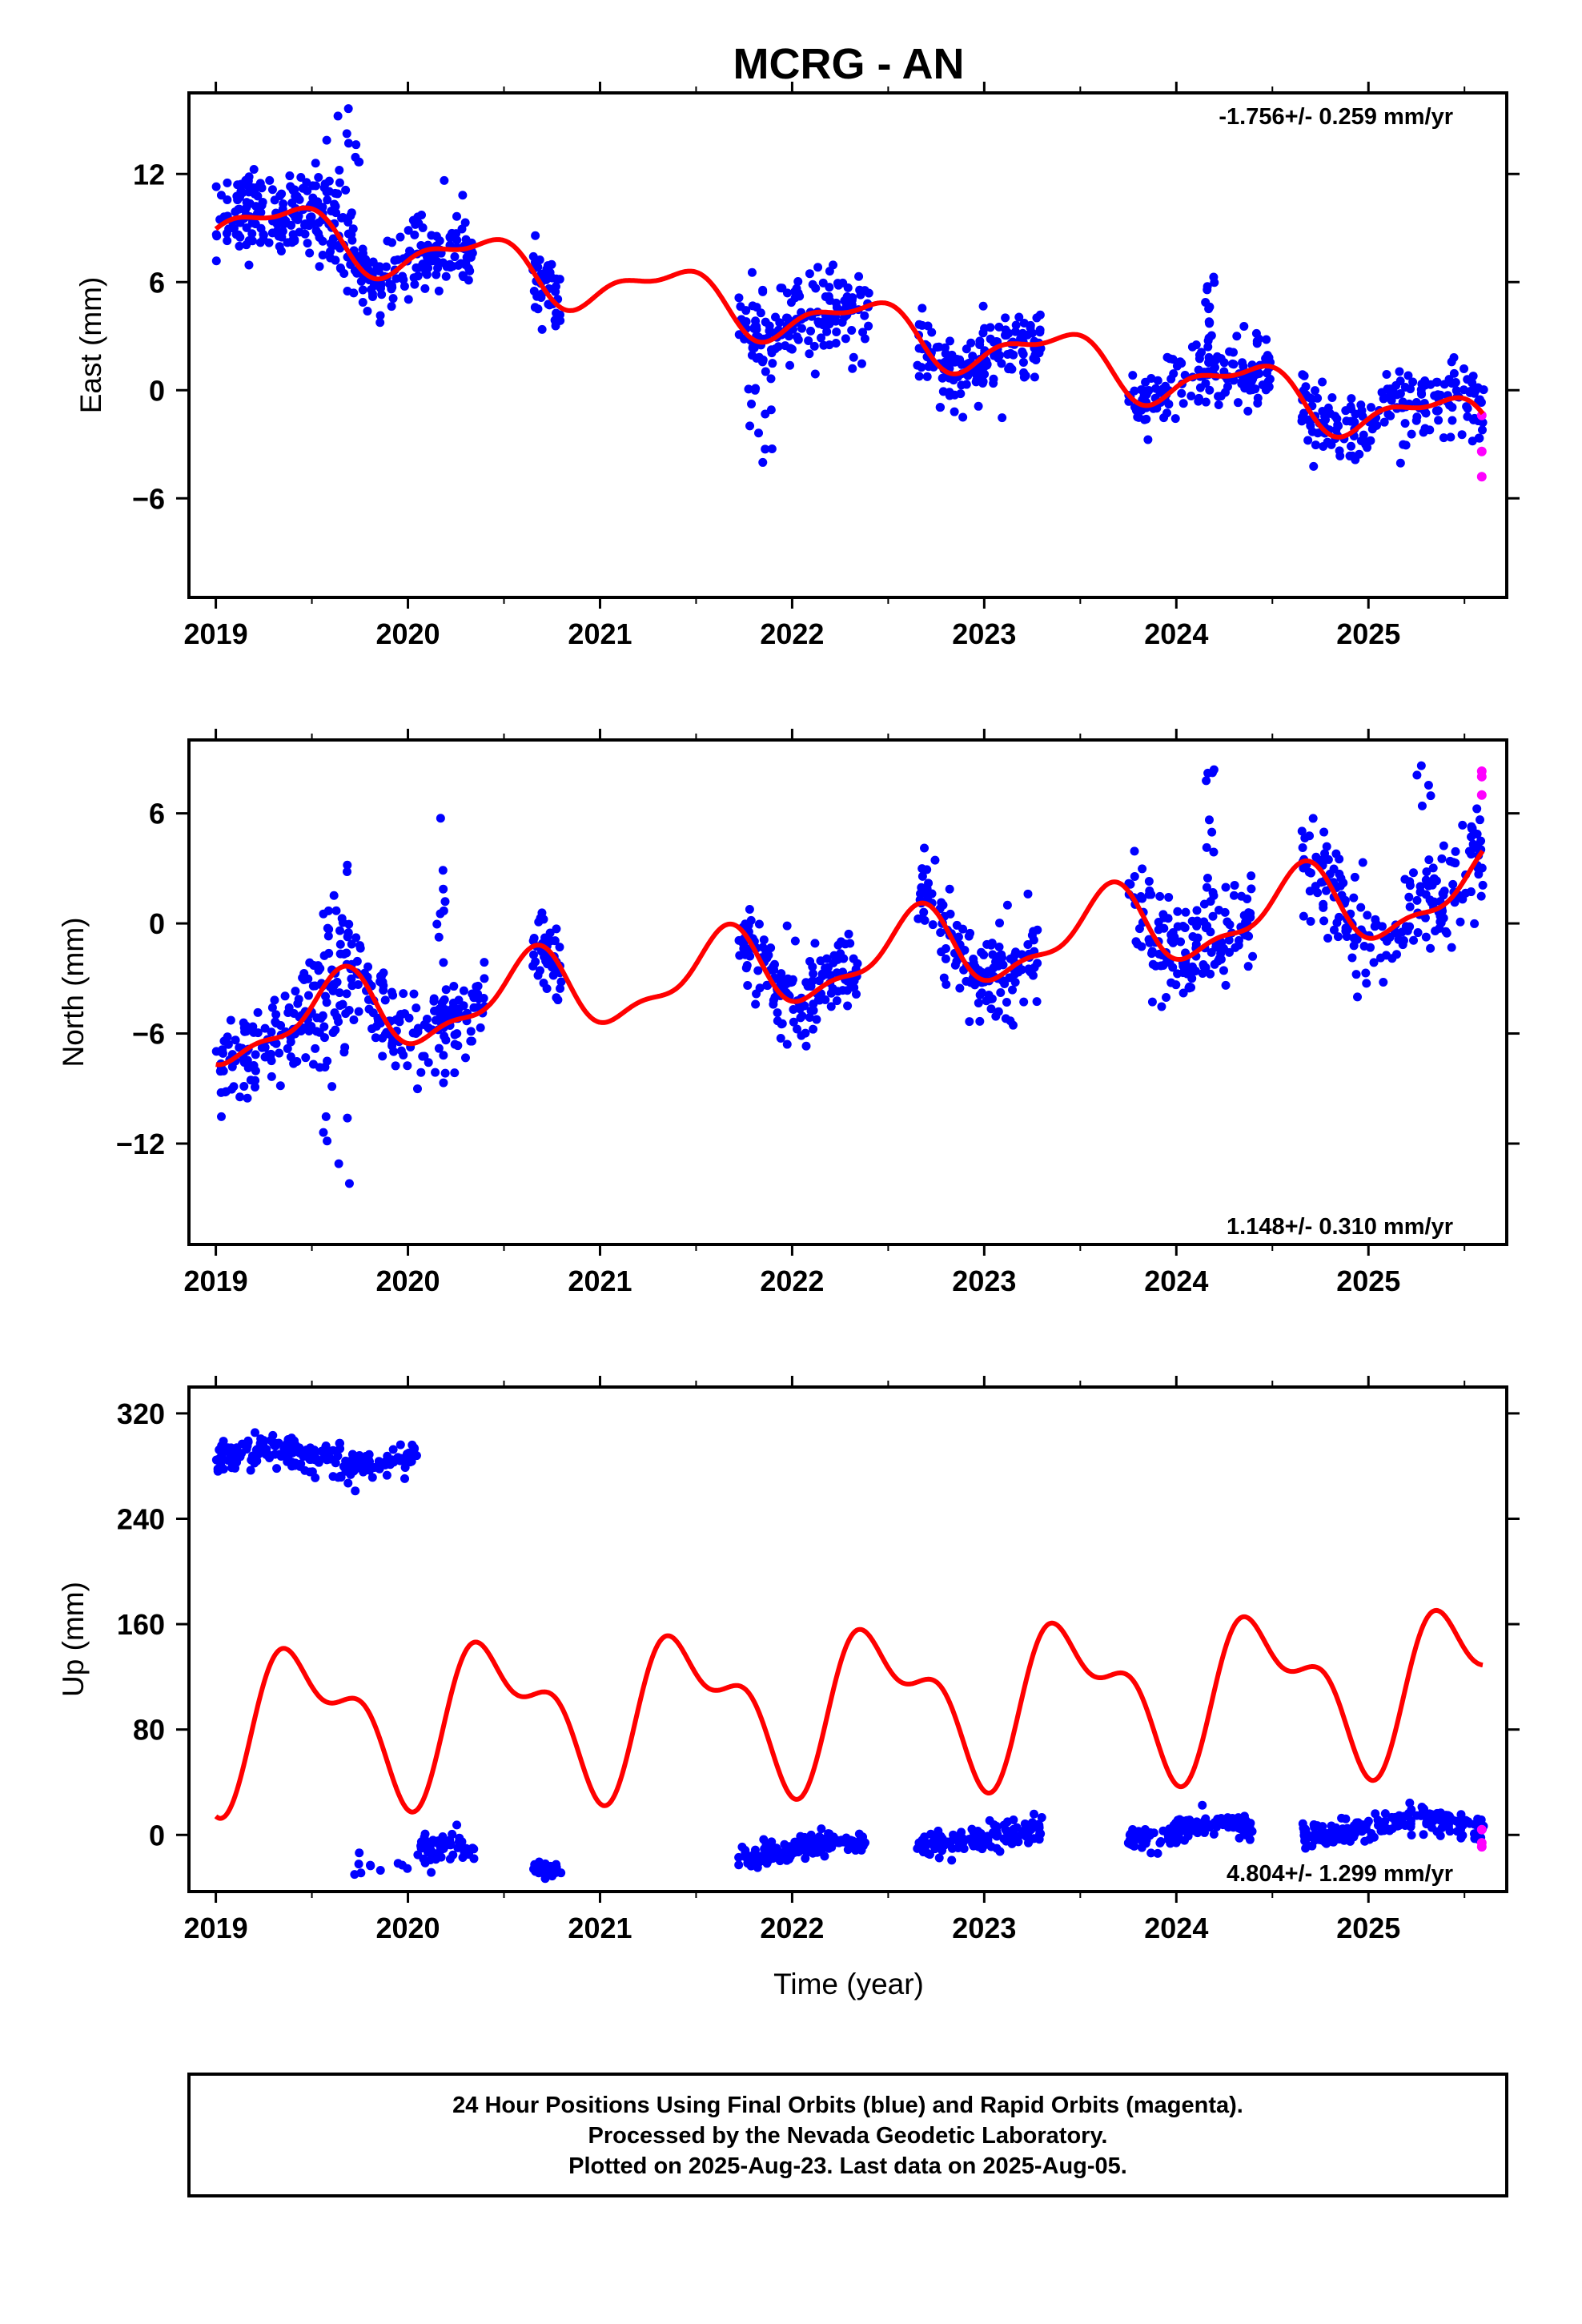 This screenshot has height=2324, width=1582. What do you see at coordinates (216, 633) in the screenshot?
I see `x-tick-label: 2019` at bounding box center [216, 633].